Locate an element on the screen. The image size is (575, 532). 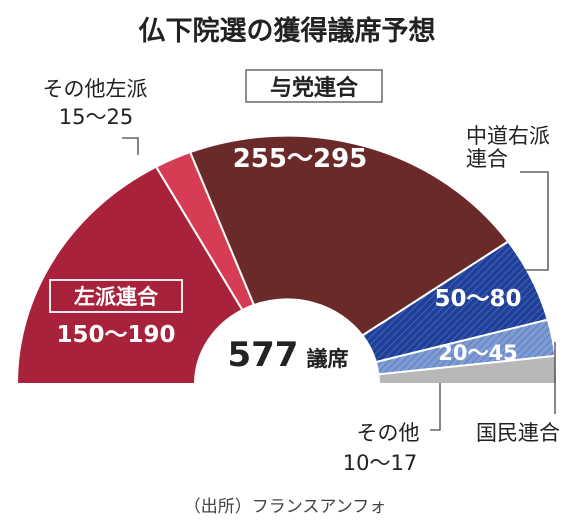
source-note: （出所）フランスアンフォ is located at coordinates (285, 507).